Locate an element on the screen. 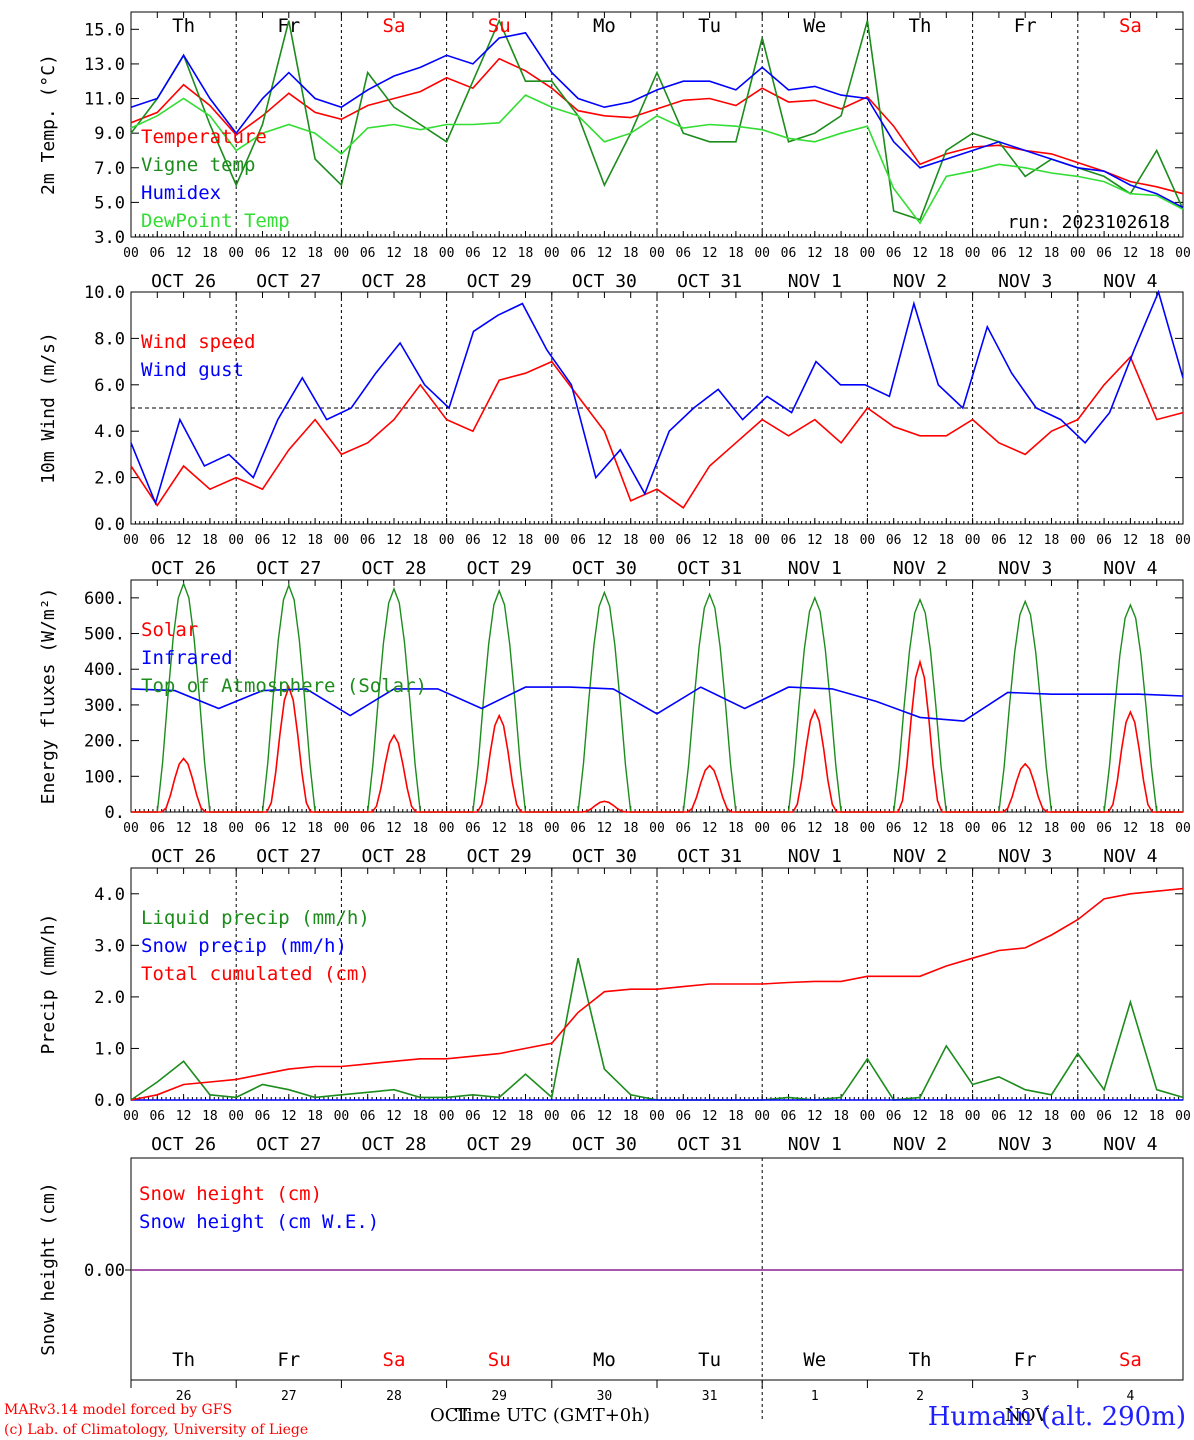  date-label: OCT 30 is located at coordinates (604, 281).